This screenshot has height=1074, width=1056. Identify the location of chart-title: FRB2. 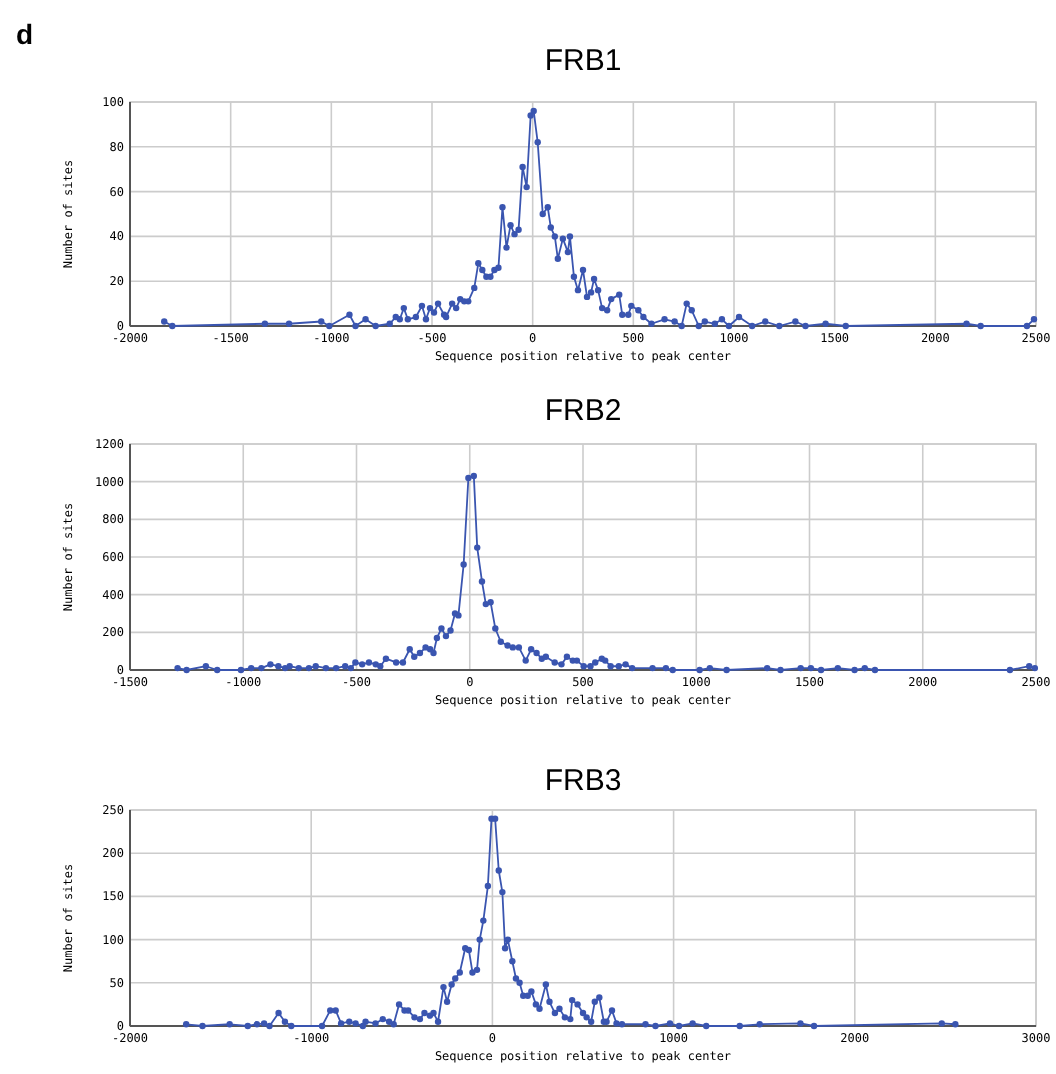
(583, 411).